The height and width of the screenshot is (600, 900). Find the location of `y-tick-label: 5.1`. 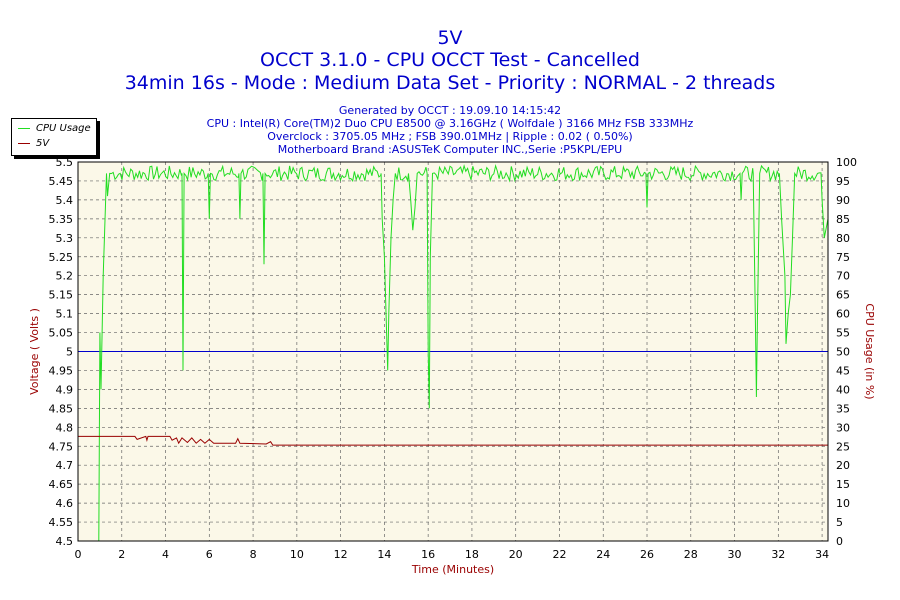

y-tick-label: 5.1 is located at coordinates (65, 314).